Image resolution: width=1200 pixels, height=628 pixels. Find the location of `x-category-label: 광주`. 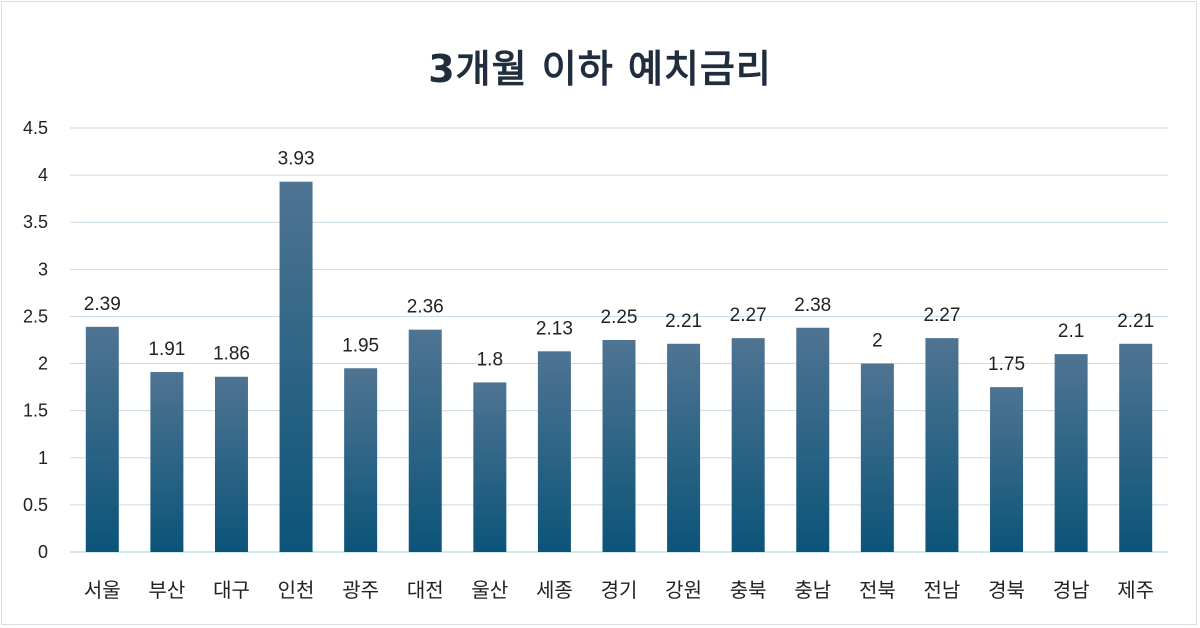

x-category-label: 광주 is located at coordinates (360, 590).